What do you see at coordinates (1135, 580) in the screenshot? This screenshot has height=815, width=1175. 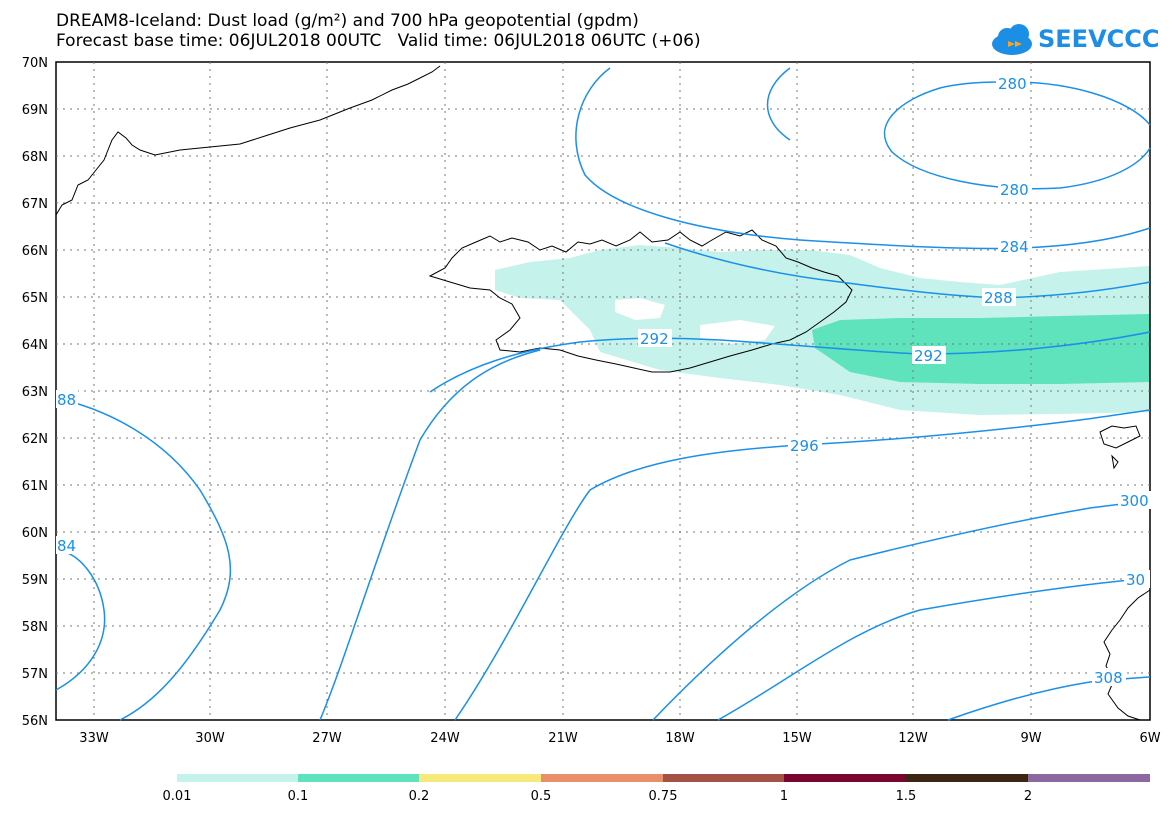 I see `svg-text: 30` at bounding box center [1135, 580].